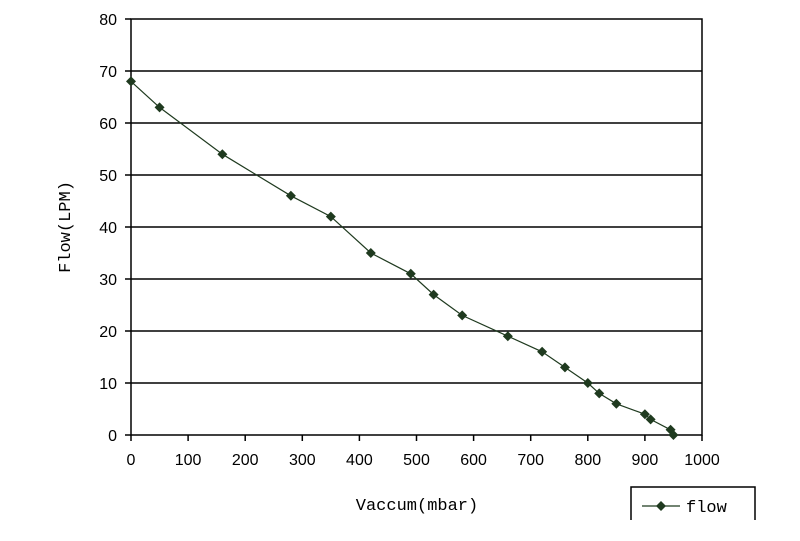  Describe the element at coordinates (417, 506) in the screenshot. I see `x-axis-title: Vaccum(mbar)` at that location.